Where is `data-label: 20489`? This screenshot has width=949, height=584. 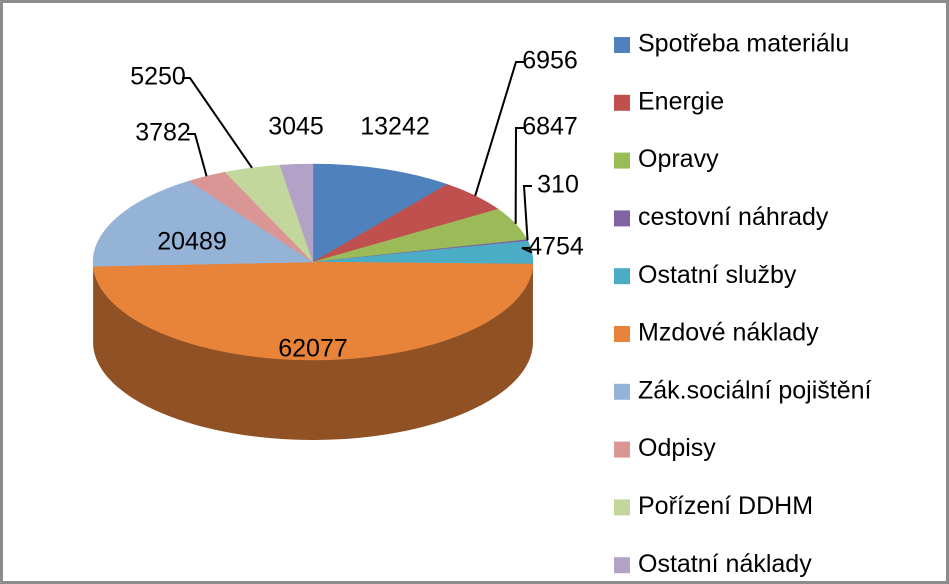
data-label: 20489 is located at coordinates (192, 242).